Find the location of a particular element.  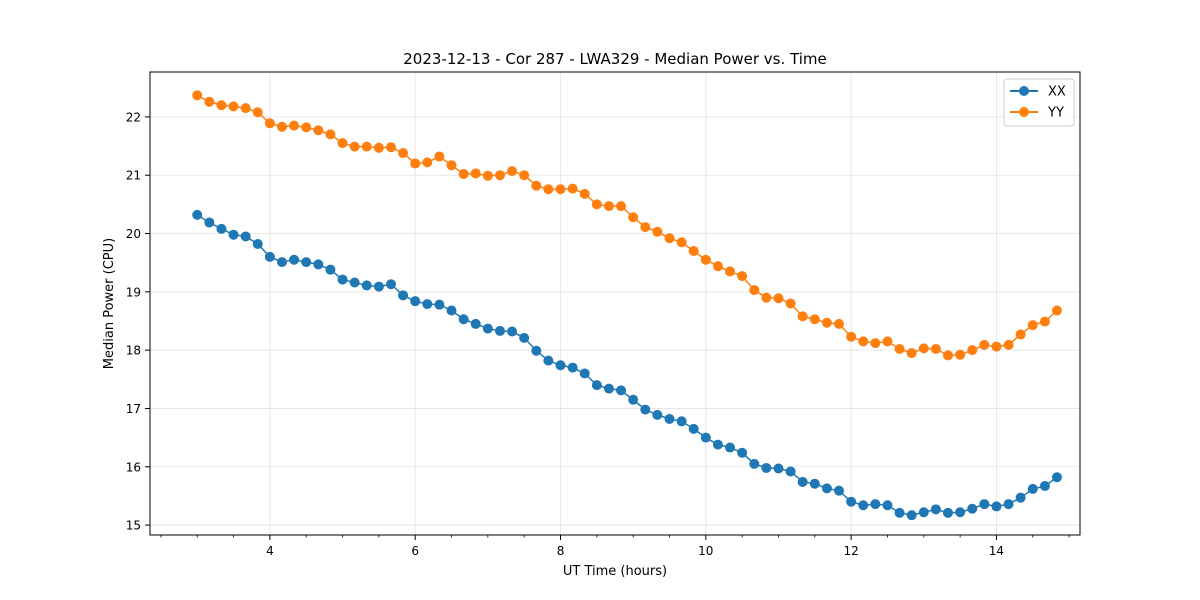

legend: XX YY is located at coordinates (1039, 102).